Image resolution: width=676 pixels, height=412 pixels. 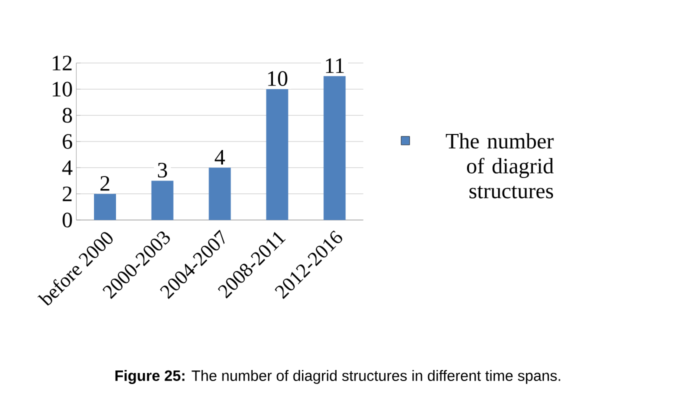 What do you see at coordinates (105, 183) in the screenshot?
I see `data-label: 2` at bounding box center [105, 183].